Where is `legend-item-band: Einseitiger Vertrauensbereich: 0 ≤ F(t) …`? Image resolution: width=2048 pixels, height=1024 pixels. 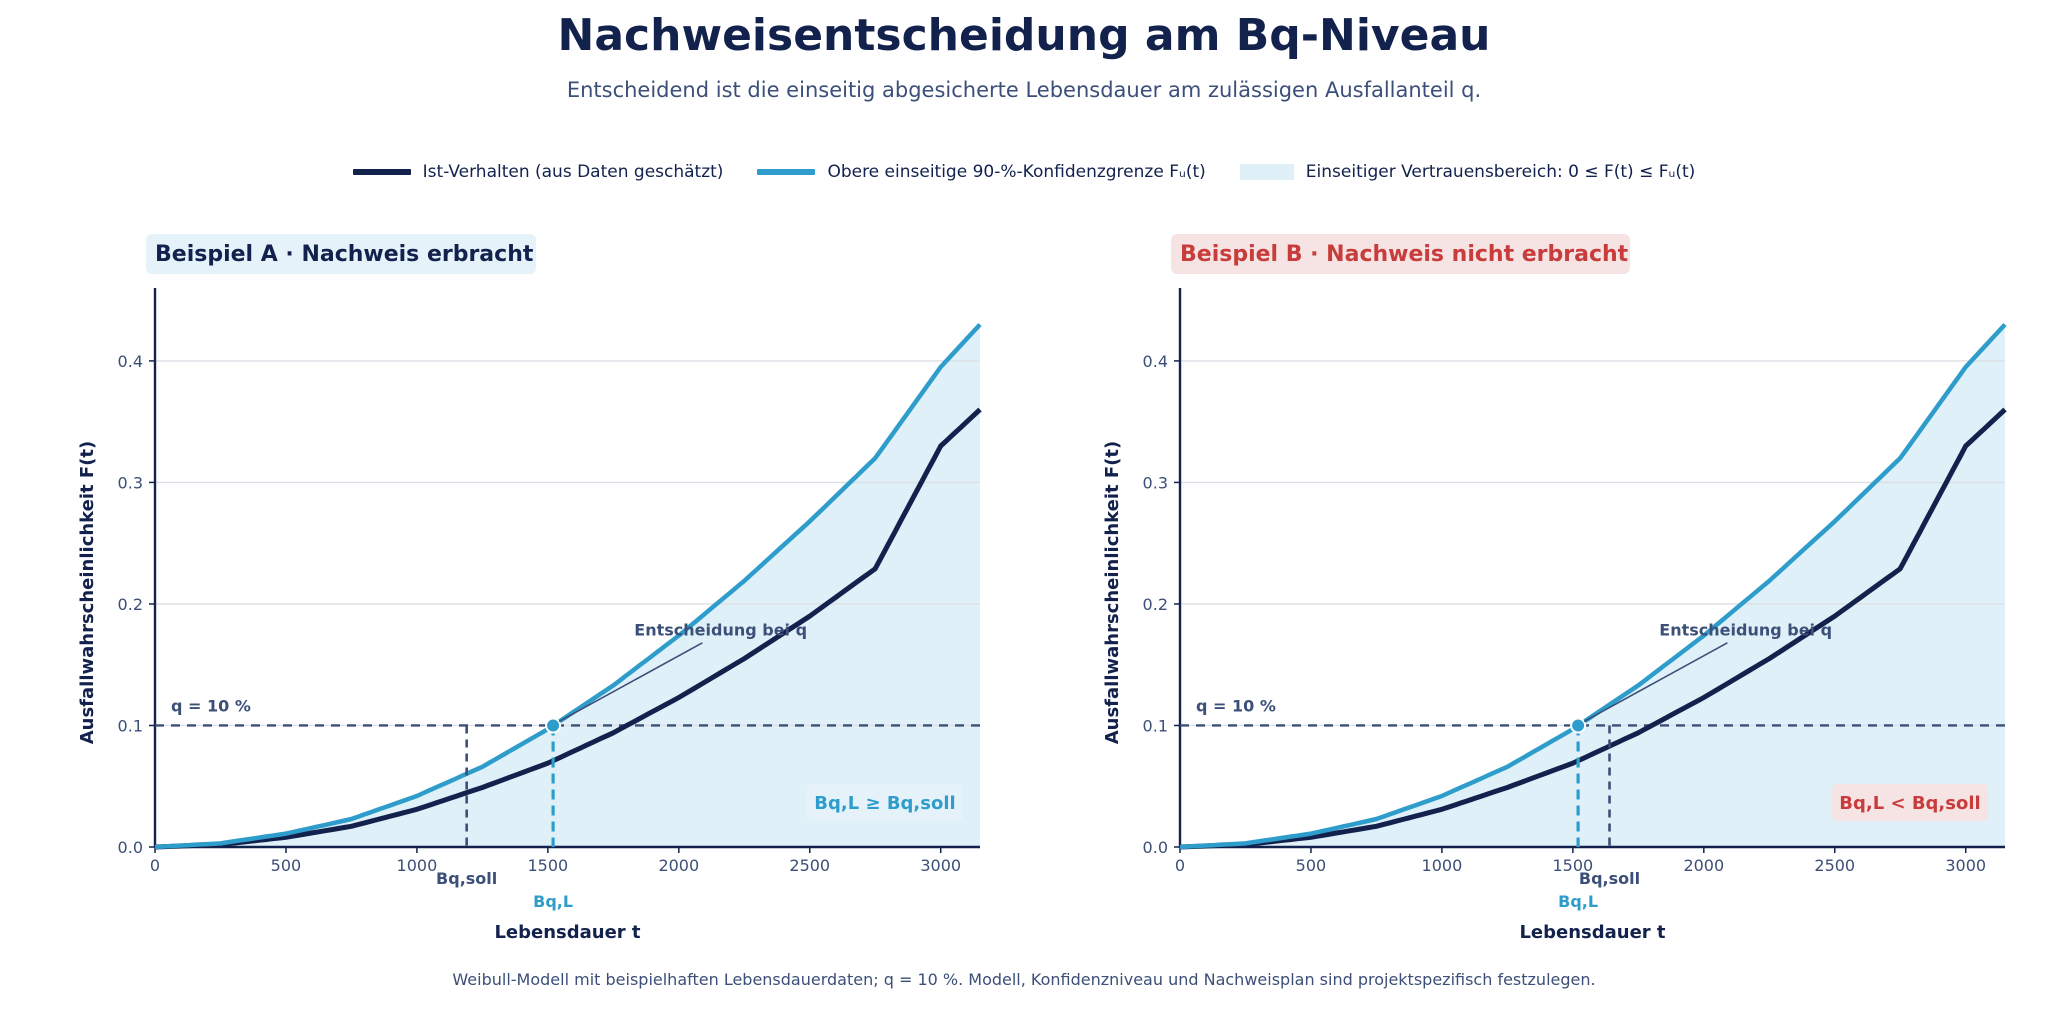 legend-item-band: Einseitiger Vertrauensbereich: 0 ≤ F(t) … is located at coordinates (1467, 172).